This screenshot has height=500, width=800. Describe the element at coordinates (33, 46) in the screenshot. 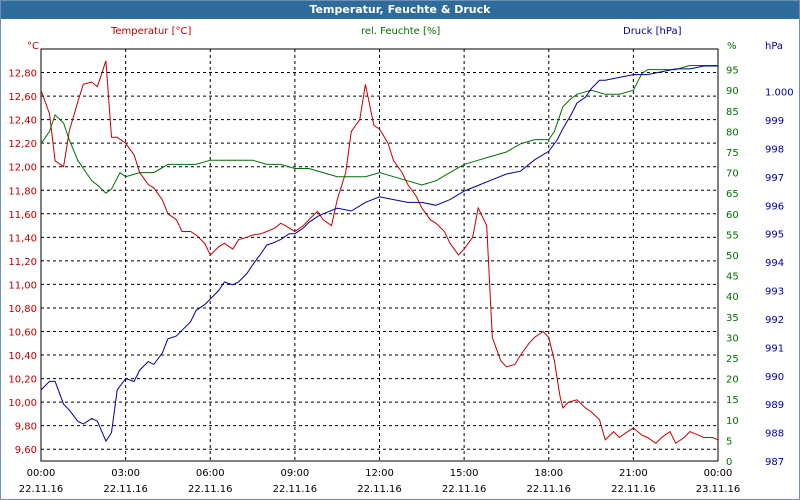

I see `temperature-unit-label: °C` at that location.